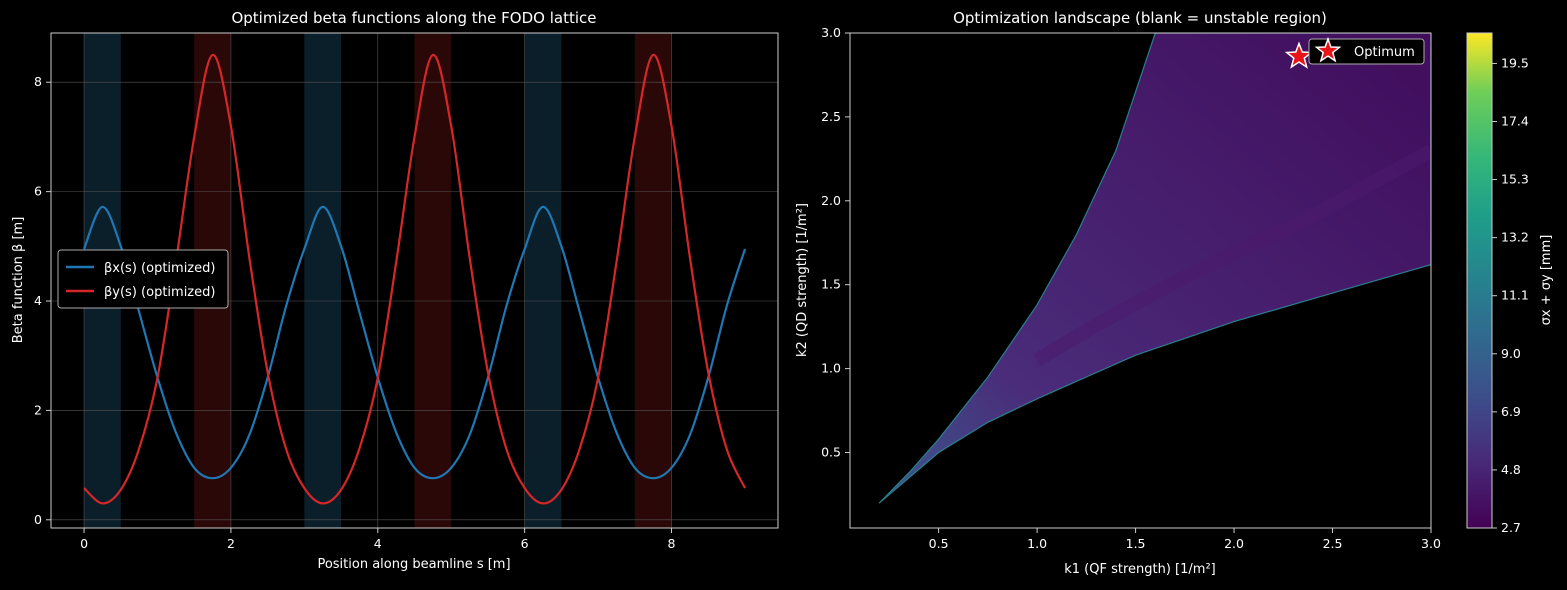  I want to click on left-y-axis-label: Beta function β [m], so click(18, 280).